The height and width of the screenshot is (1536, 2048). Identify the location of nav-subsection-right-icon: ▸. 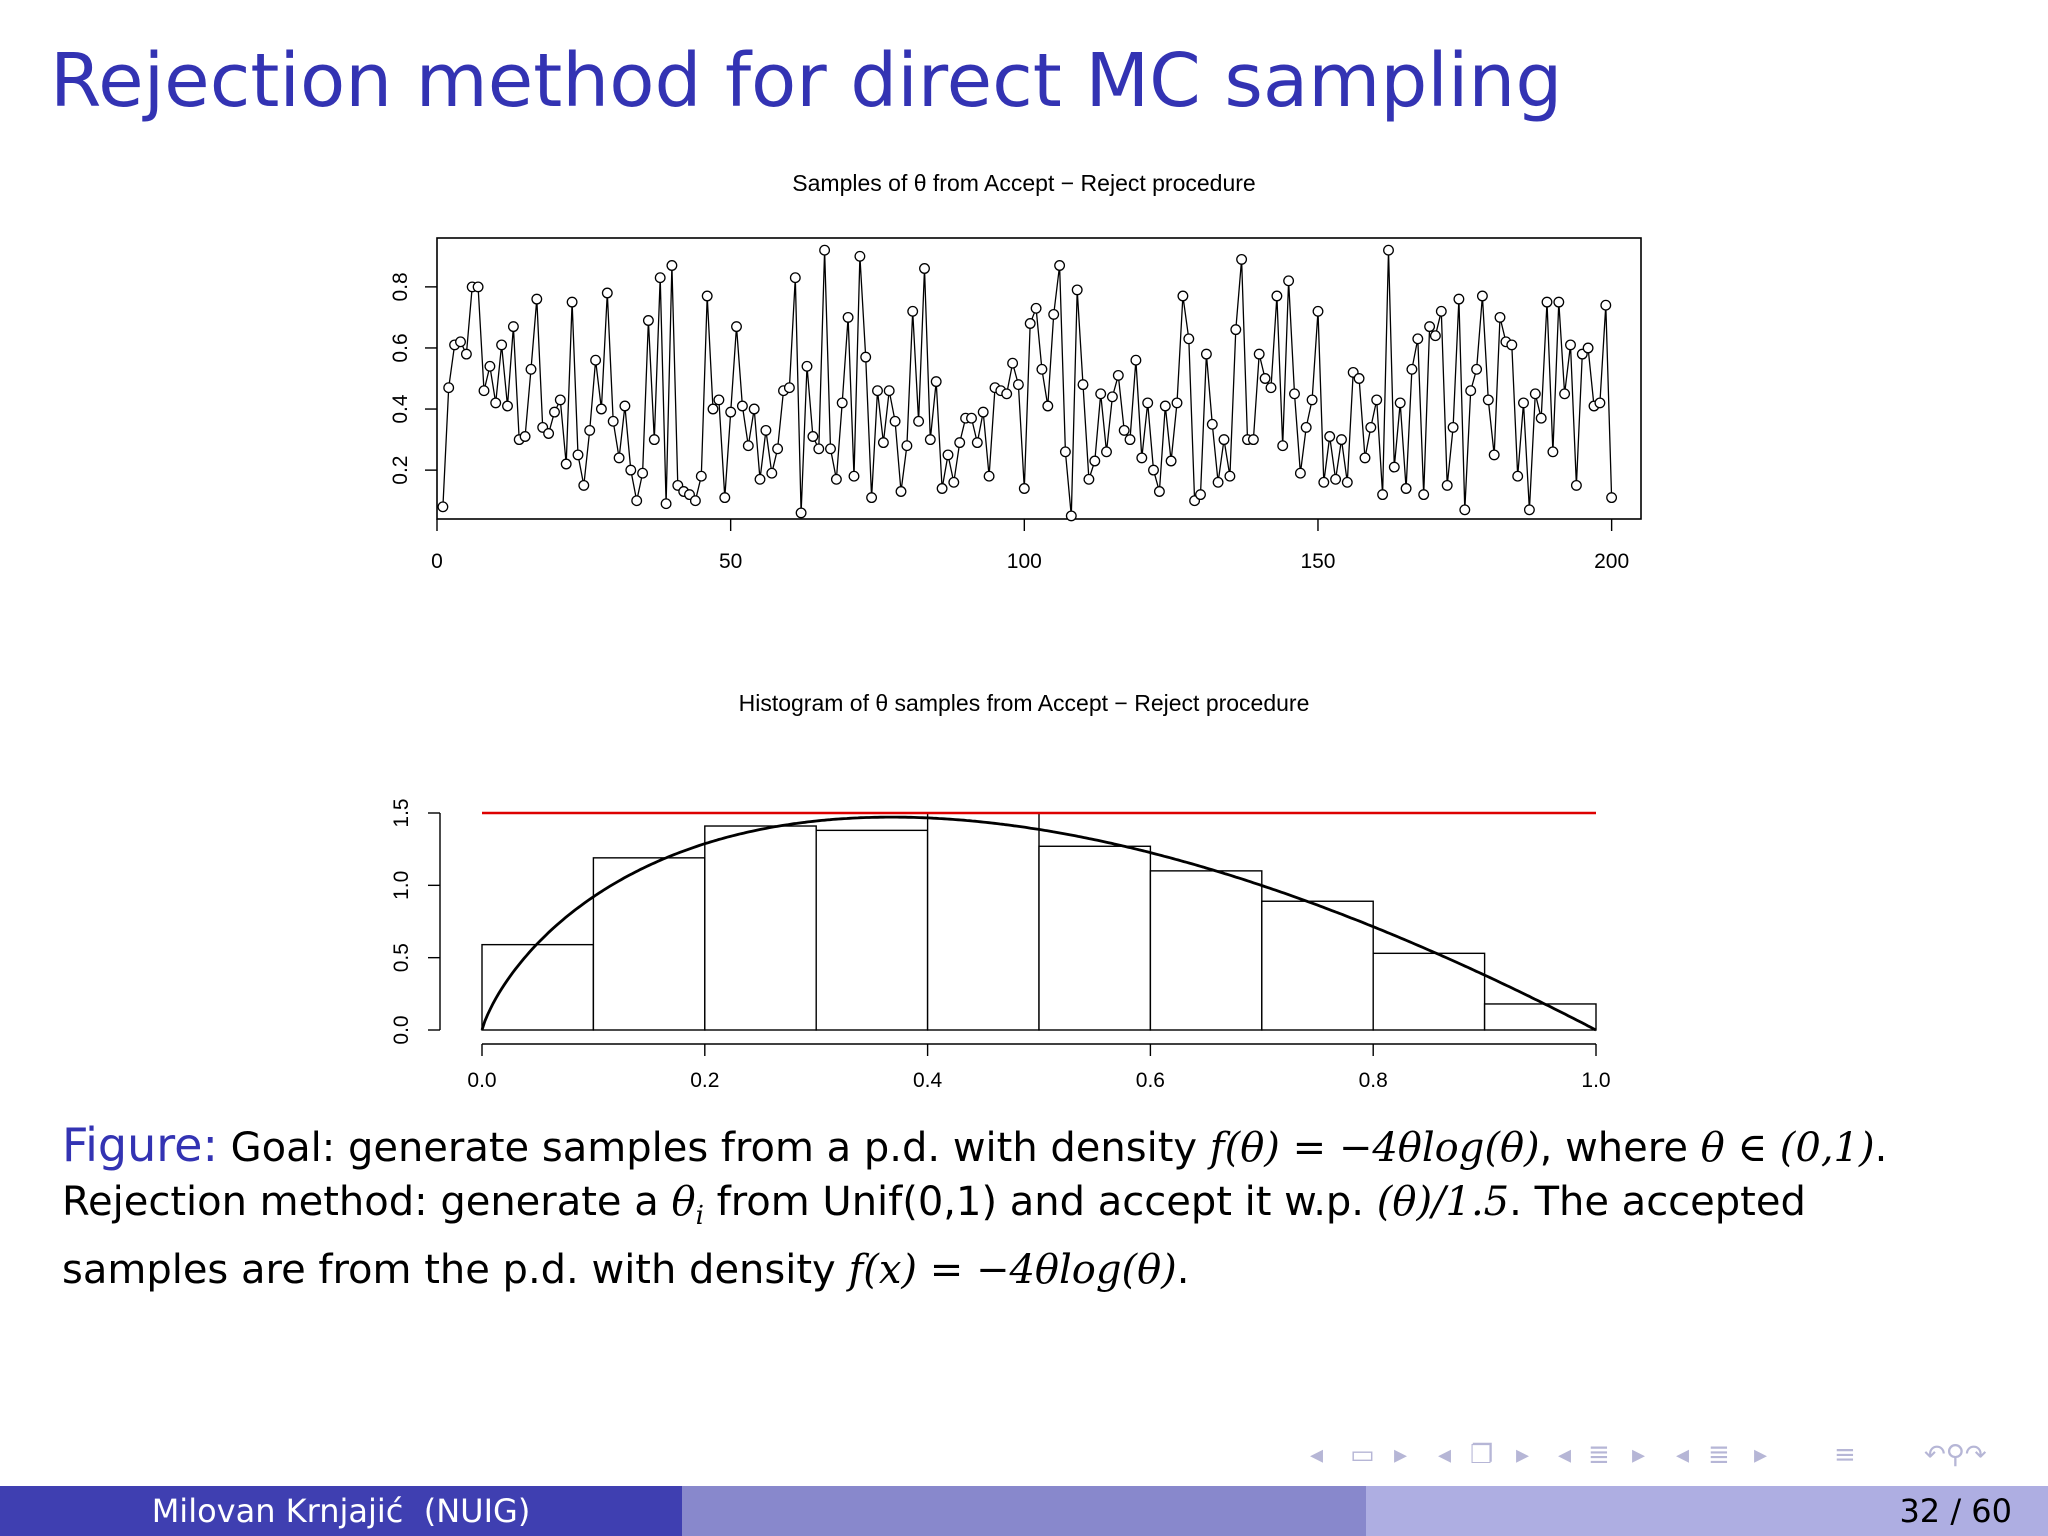
(1761, 1455).